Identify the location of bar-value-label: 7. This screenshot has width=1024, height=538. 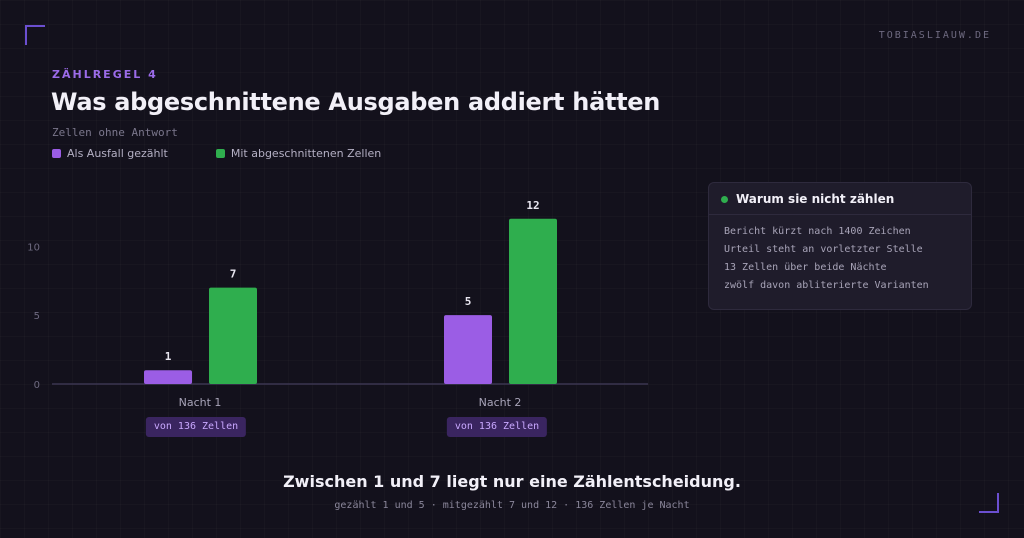
(233, 274).